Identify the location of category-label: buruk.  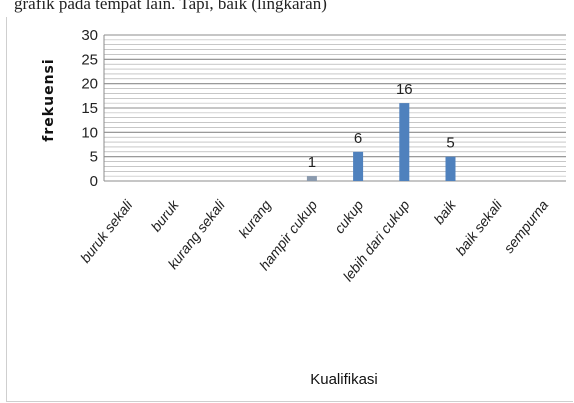
(164, 215).